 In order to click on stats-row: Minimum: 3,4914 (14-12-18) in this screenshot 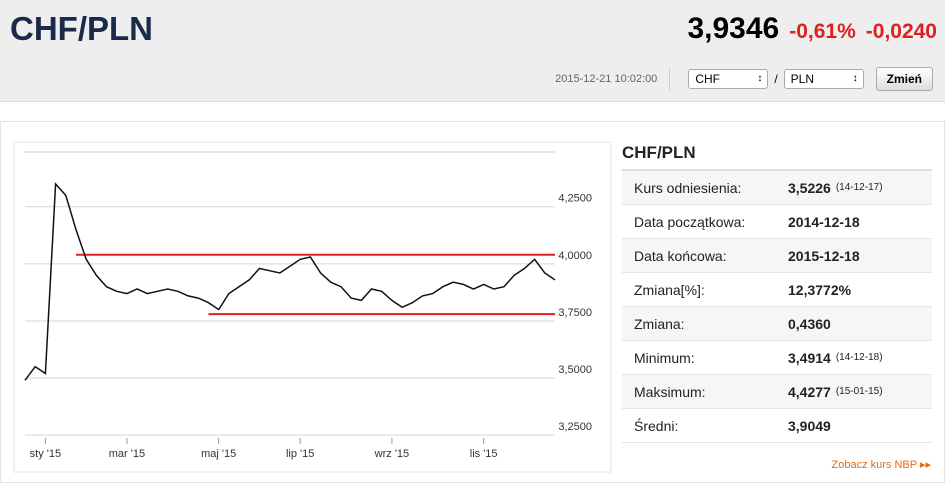, I will do `click(777, 358)`.